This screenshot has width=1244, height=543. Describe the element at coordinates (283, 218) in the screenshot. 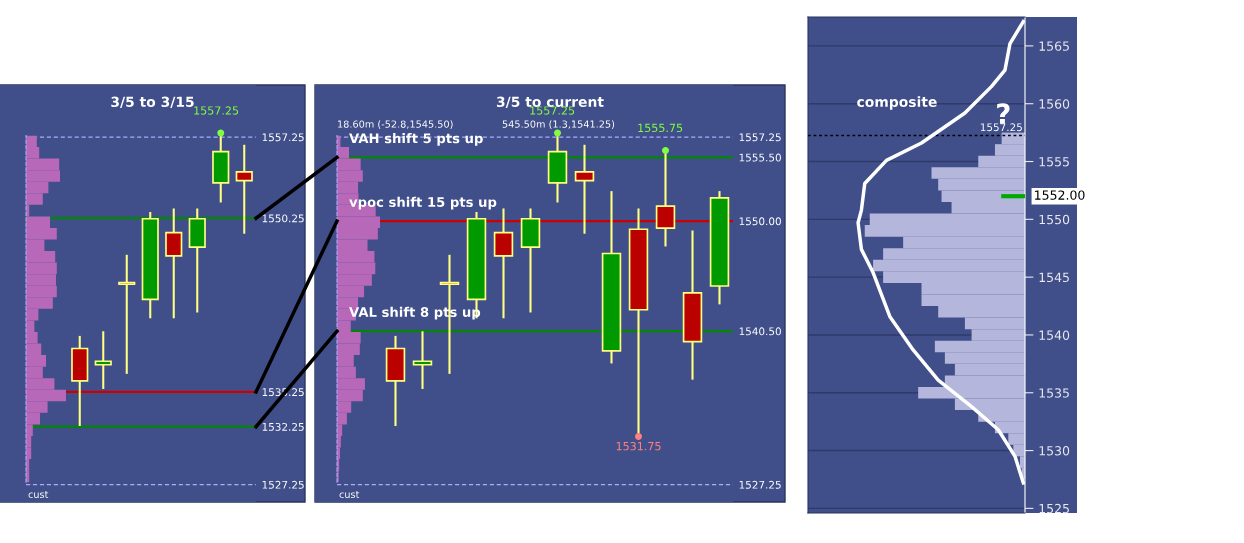

I see `y-tick-label: 1550.25` at that location.